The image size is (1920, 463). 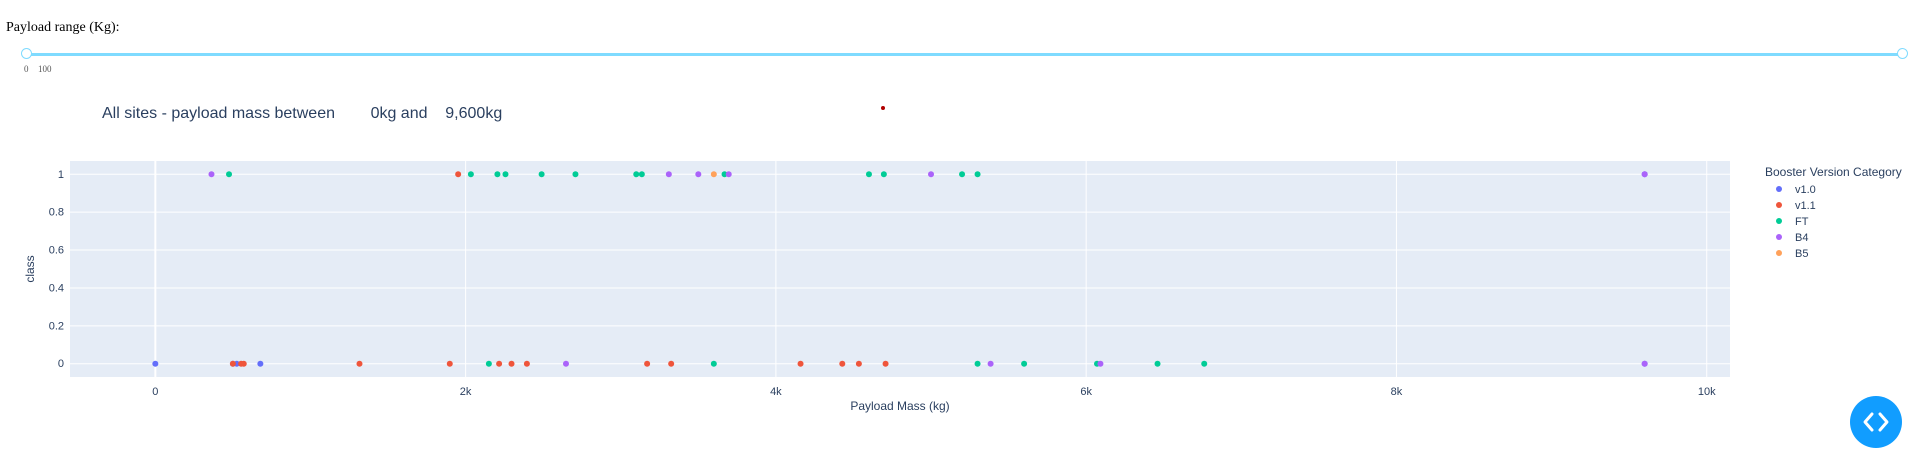 What do you see at coordinates (56, 213) in the screenshot?
I see `y-tick-label: 0.8` at bounding box center [56, 213].